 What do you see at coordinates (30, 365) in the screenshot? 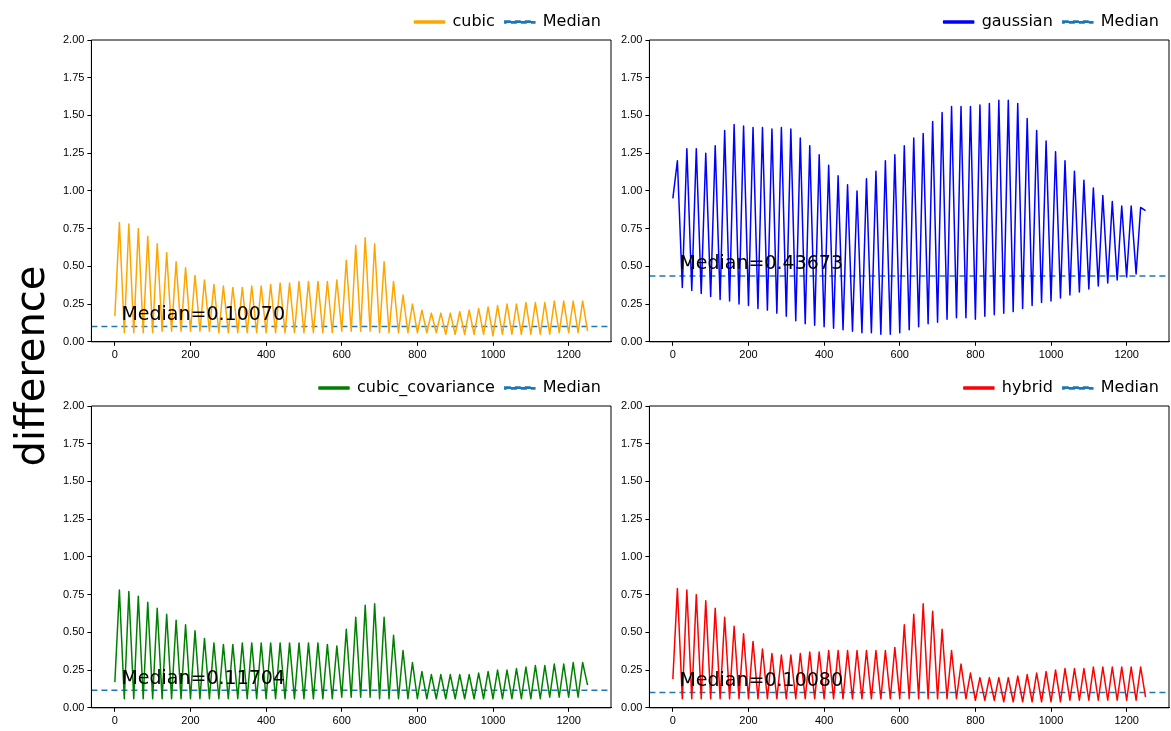
I see `y-axis-title: difference` at bounding box center [30, 365].